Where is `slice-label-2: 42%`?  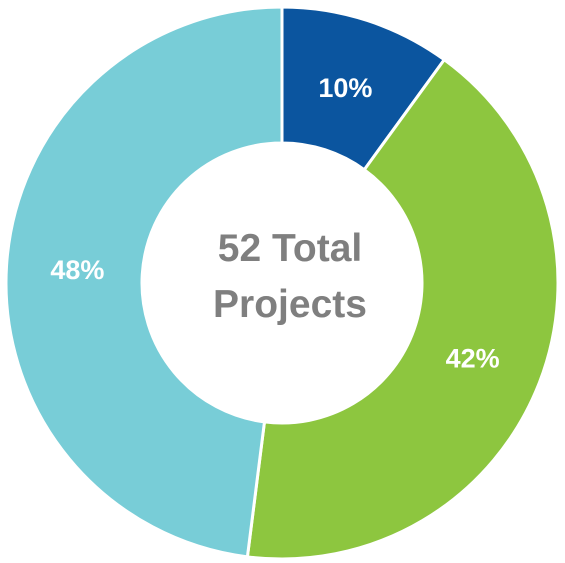
slice-label-2: 42% is located at coordinates (473, 358).